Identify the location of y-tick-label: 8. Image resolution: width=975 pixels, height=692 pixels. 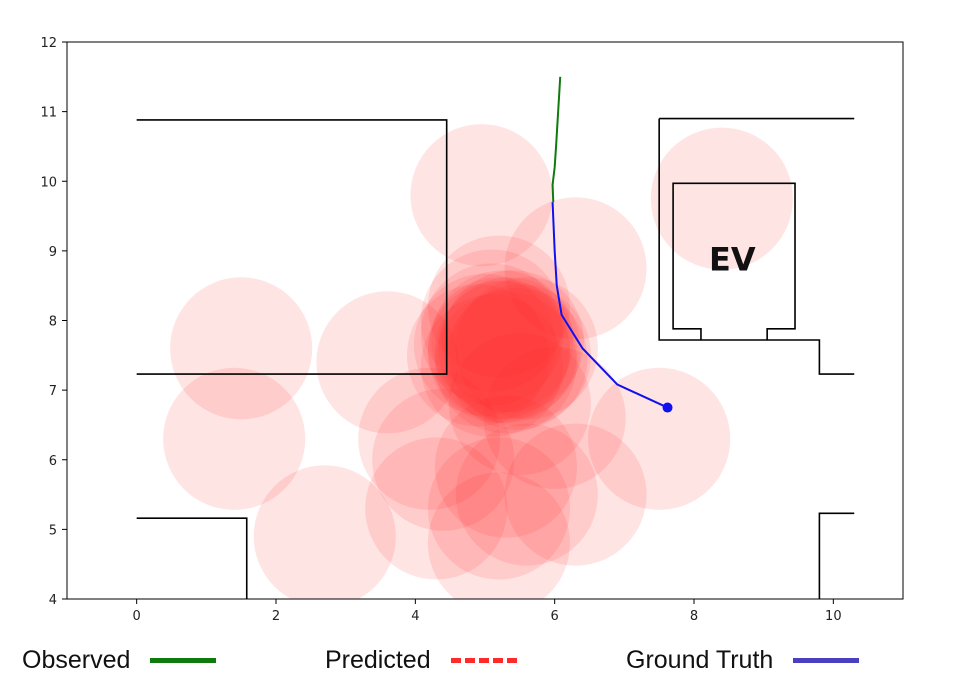
(53, 322).